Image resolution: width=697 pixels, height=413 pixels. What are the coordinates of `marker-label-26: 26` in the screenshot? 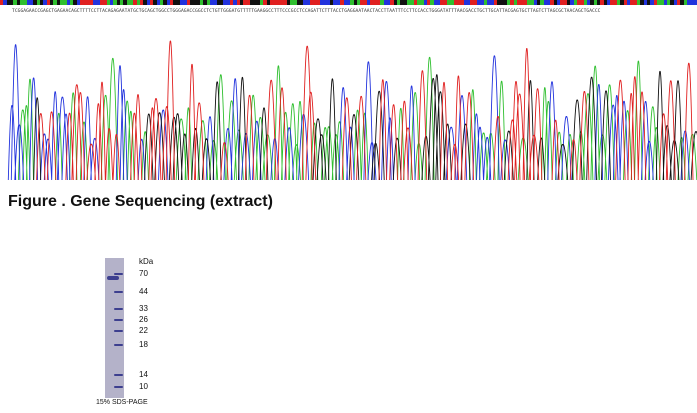 It's located at (143, 319).